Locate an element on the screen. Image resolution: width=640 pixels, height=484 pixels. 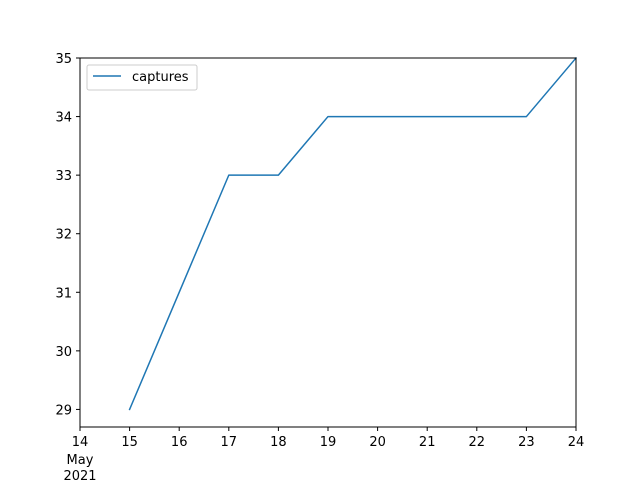
legend-box is located at coordinates (142, 77).